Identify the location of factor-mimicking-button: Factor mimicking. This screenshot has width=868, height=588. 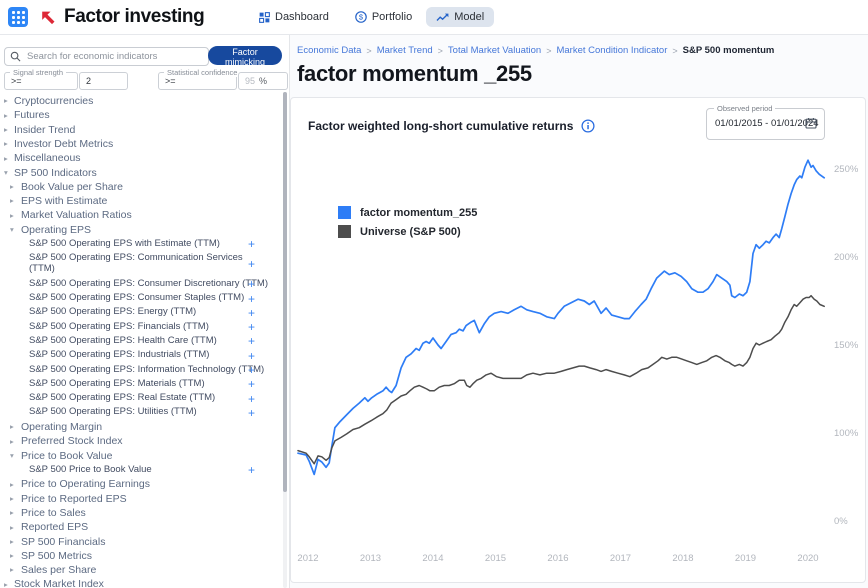
(245, 56).